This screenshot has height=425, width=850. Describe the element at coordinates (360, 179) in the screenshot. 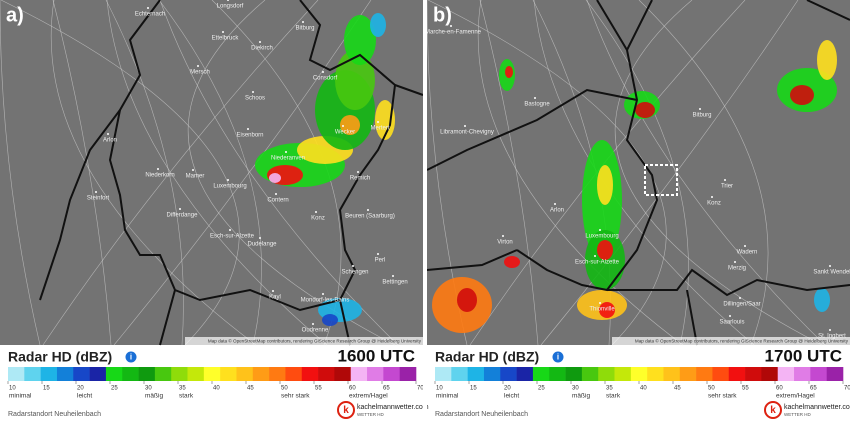

I see `place-label: Remich` at that location.